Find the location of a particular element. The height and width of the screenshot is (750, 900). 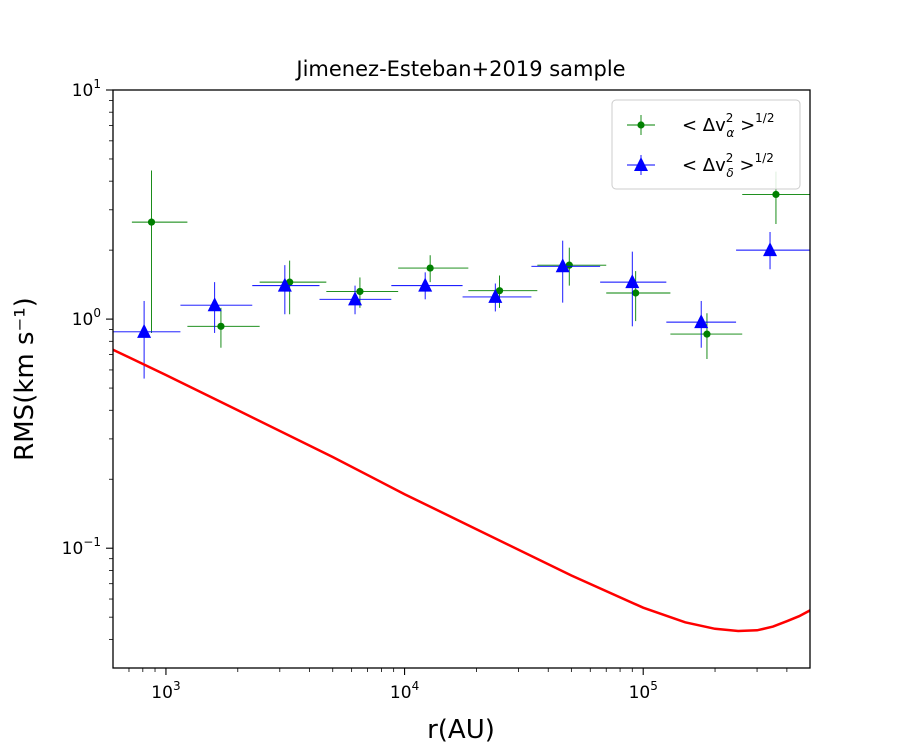

legend-label: < Δv2 α >1/2 is located at coordinates (728, 125).